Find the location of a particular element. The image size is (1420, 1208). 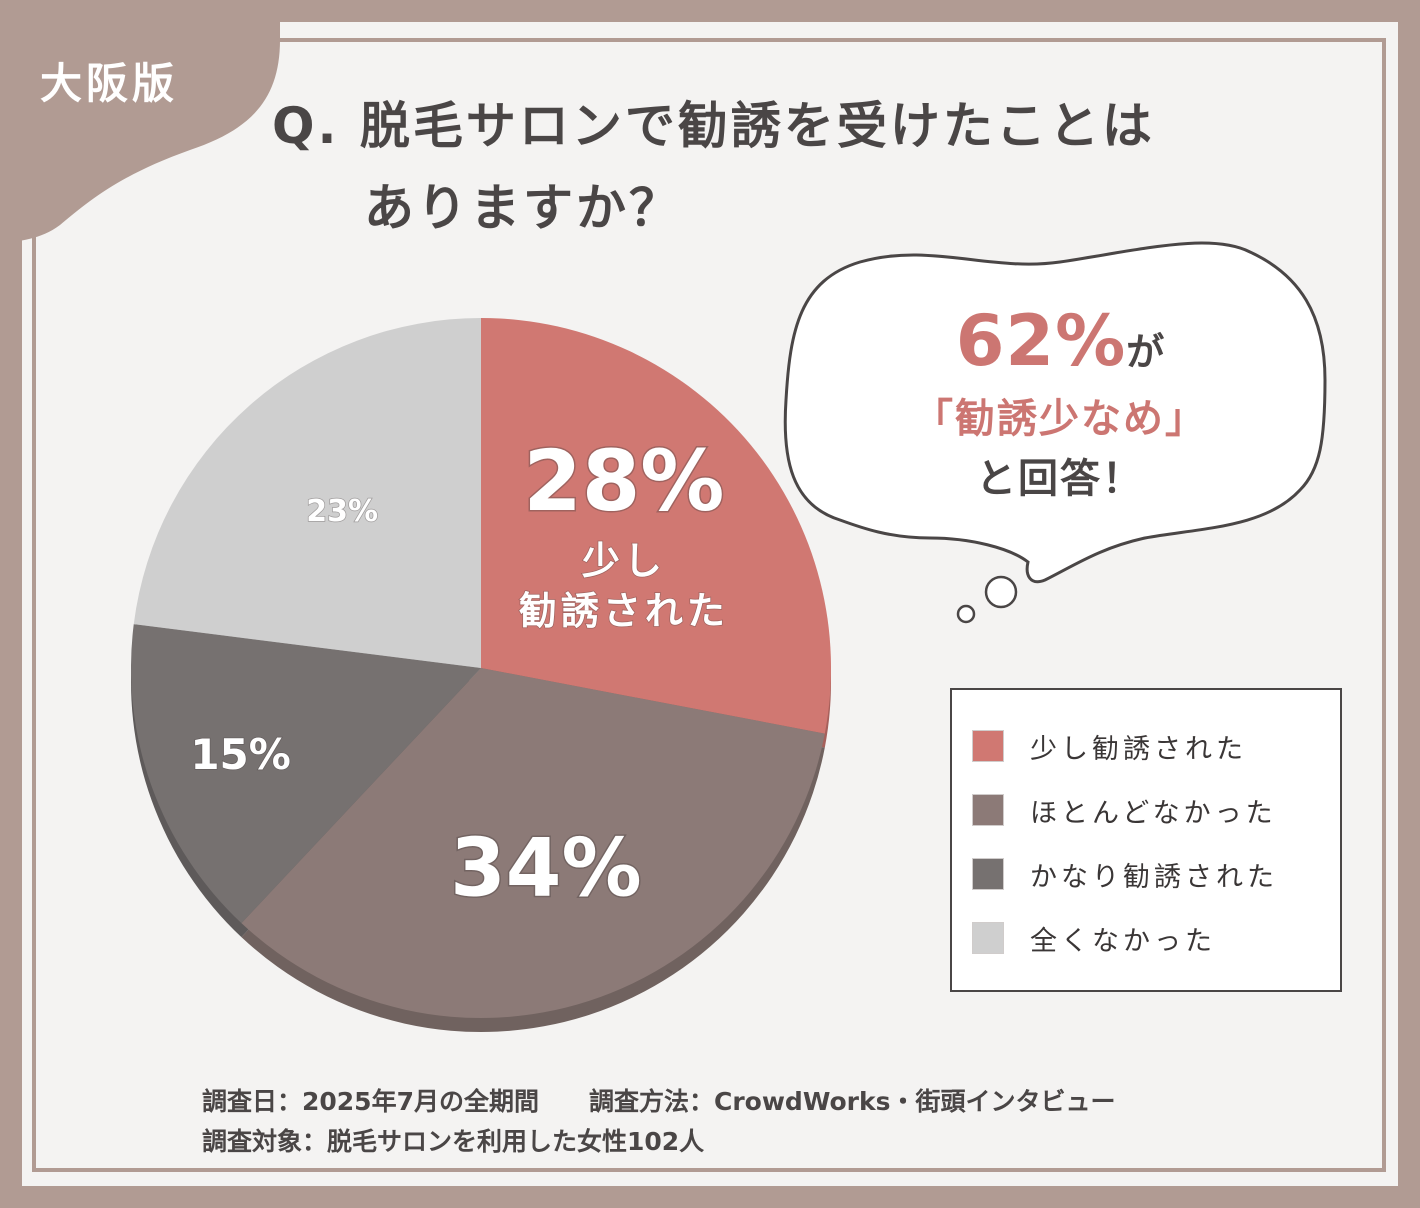

legend-label: かなり勧誘された is located at coordinates (1154, 877).